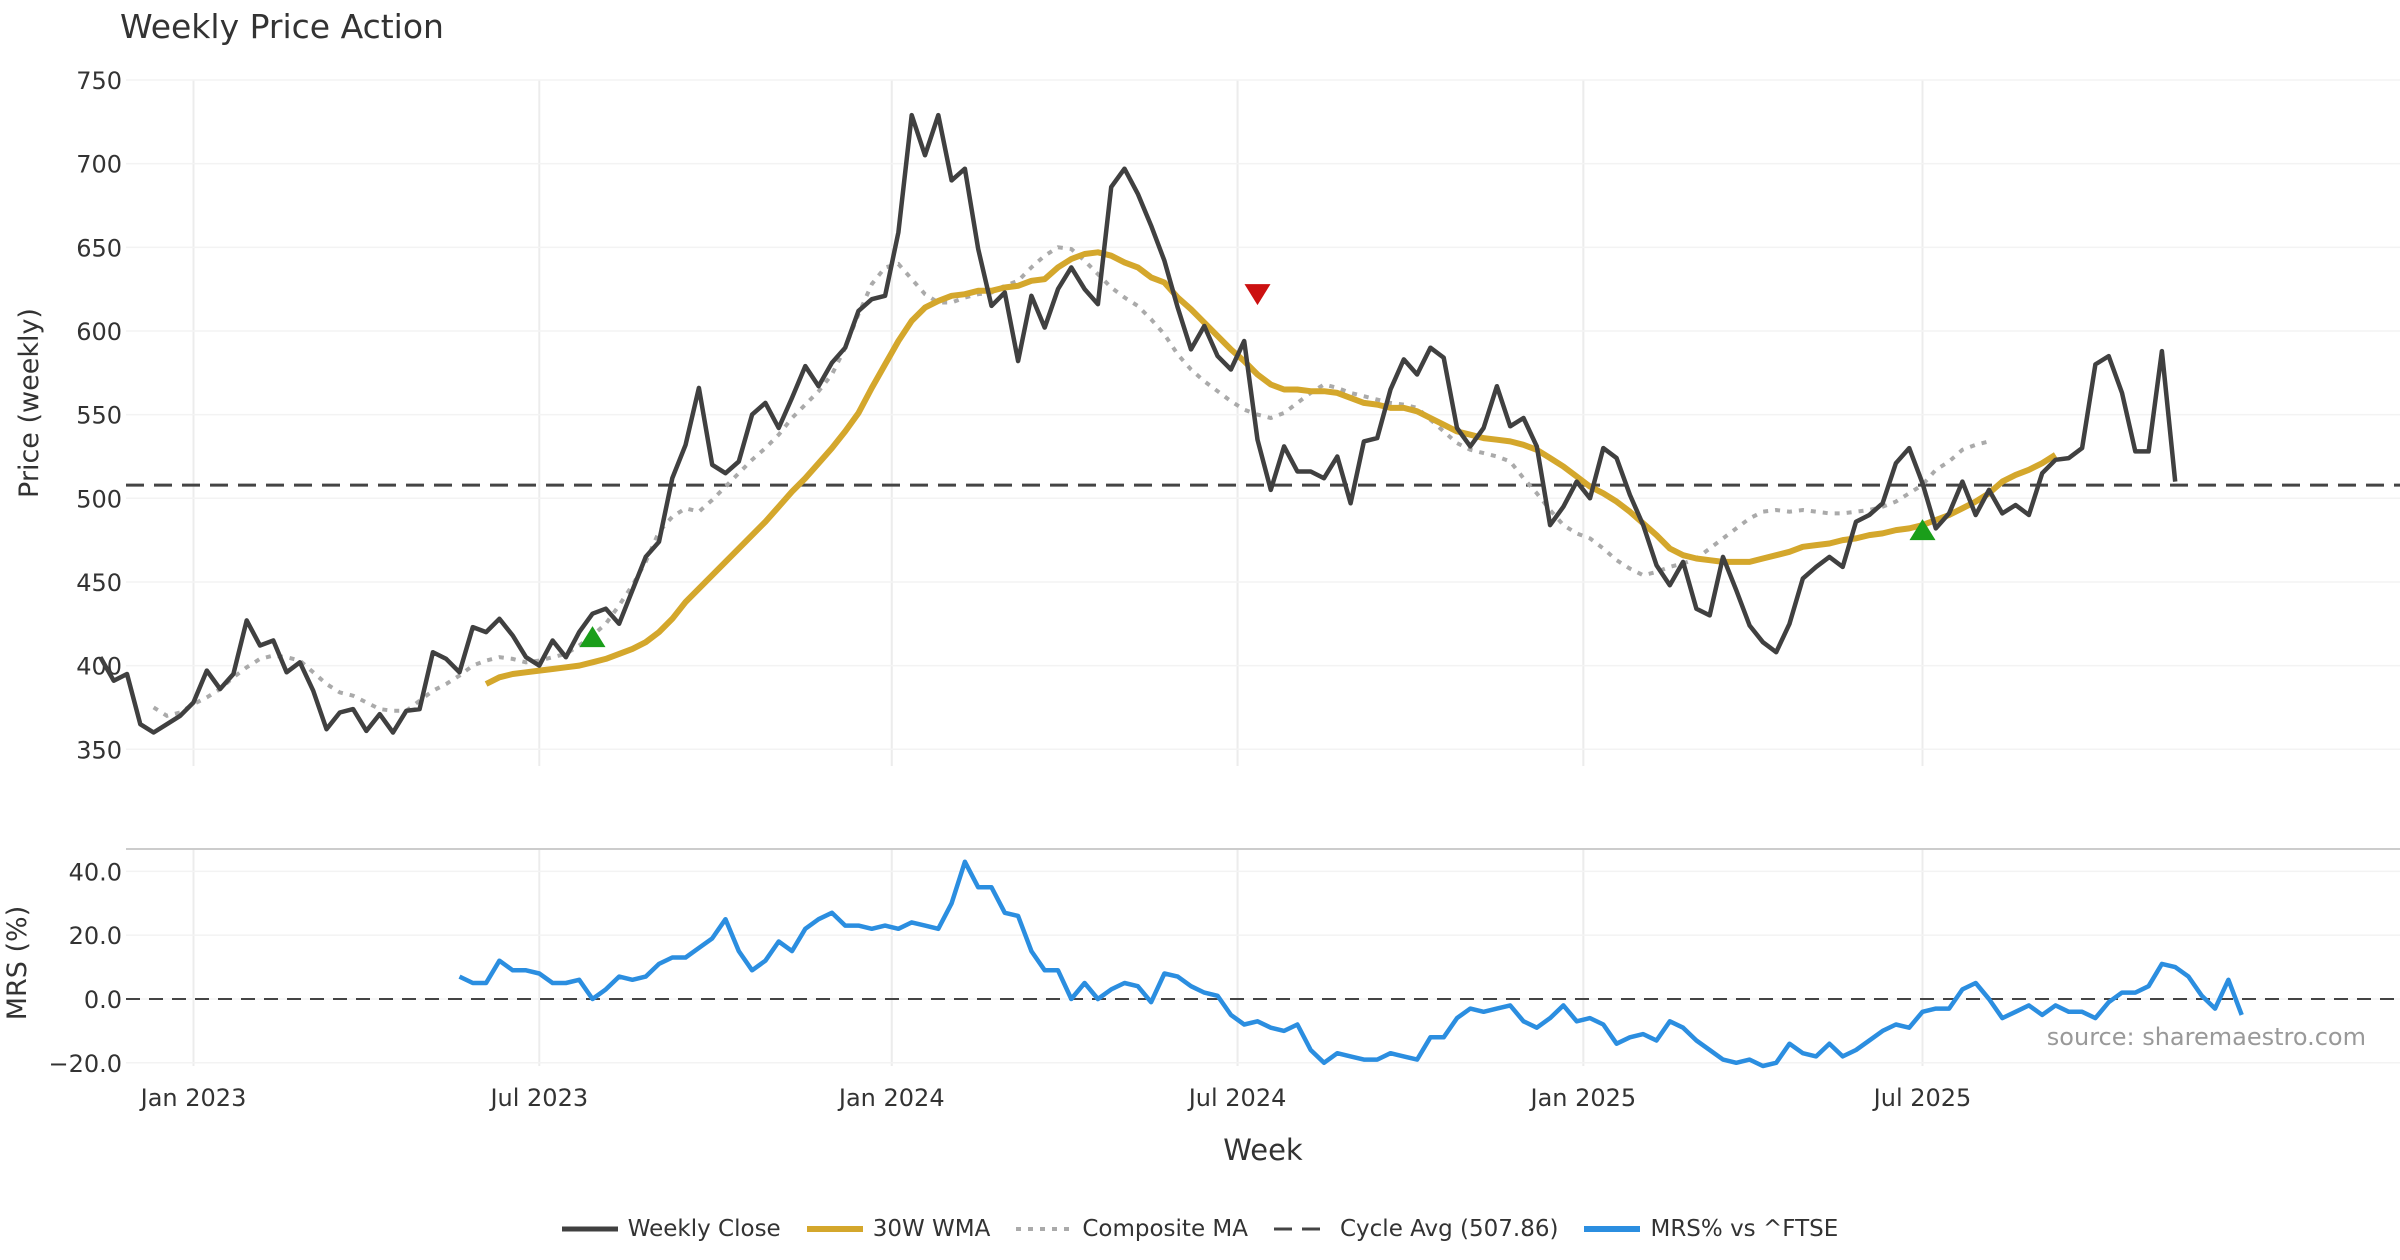  I want to click on chart-title: Weekly Price Action, so click(282, 26).